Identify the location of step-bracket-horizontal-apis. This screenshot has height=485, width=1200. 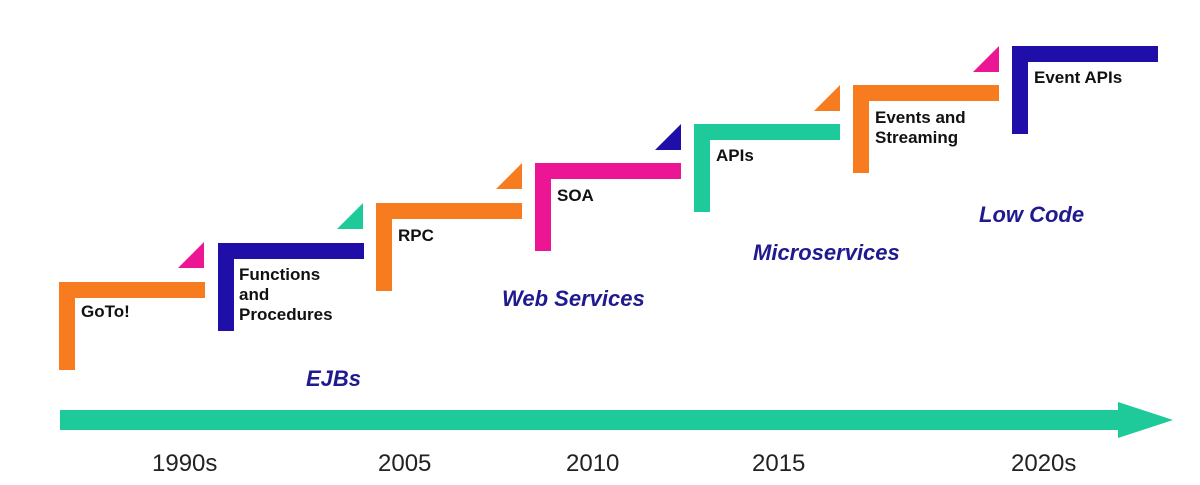
(767, 132).